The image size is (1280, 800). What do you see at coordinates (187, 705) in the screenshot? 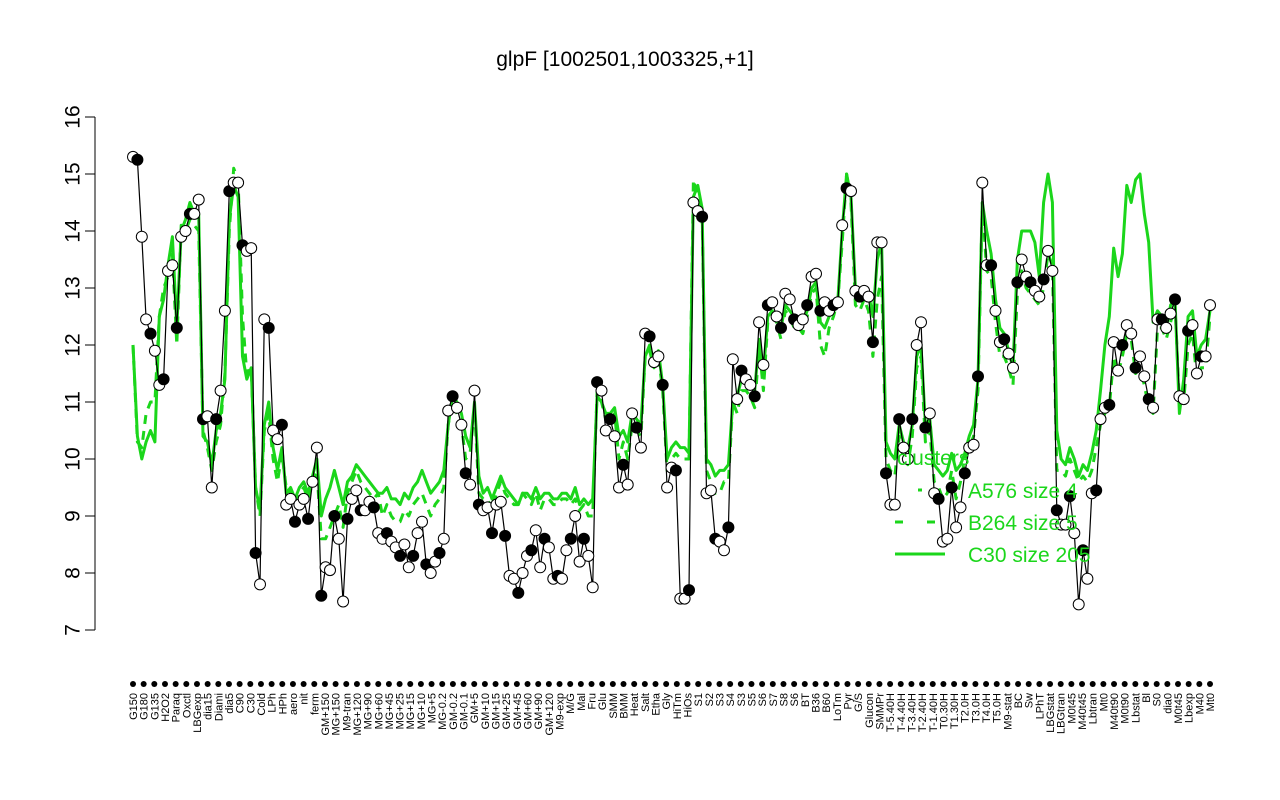
I see `x-tick-label: Oxctl` at bounding box center [187, 705].